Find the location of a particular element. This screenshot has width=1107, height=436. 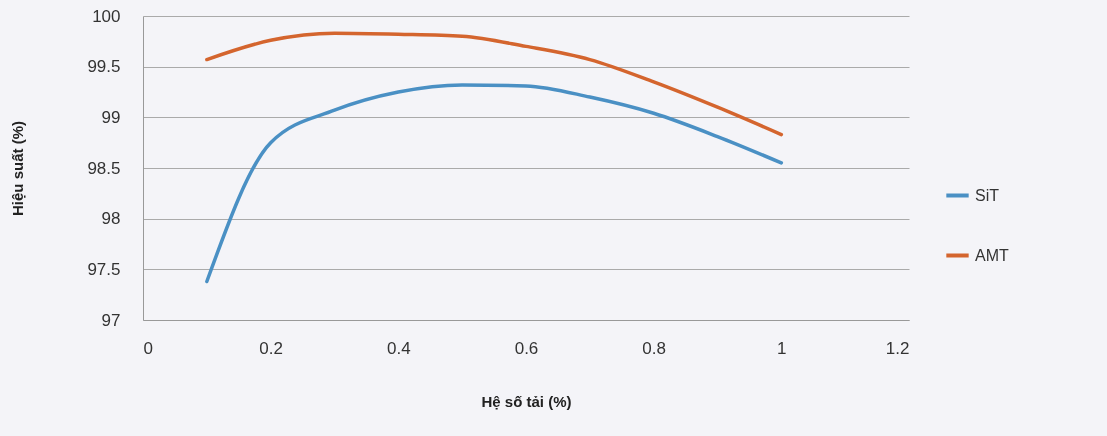

legend-label: SiT is located at coordinates (987, 195).